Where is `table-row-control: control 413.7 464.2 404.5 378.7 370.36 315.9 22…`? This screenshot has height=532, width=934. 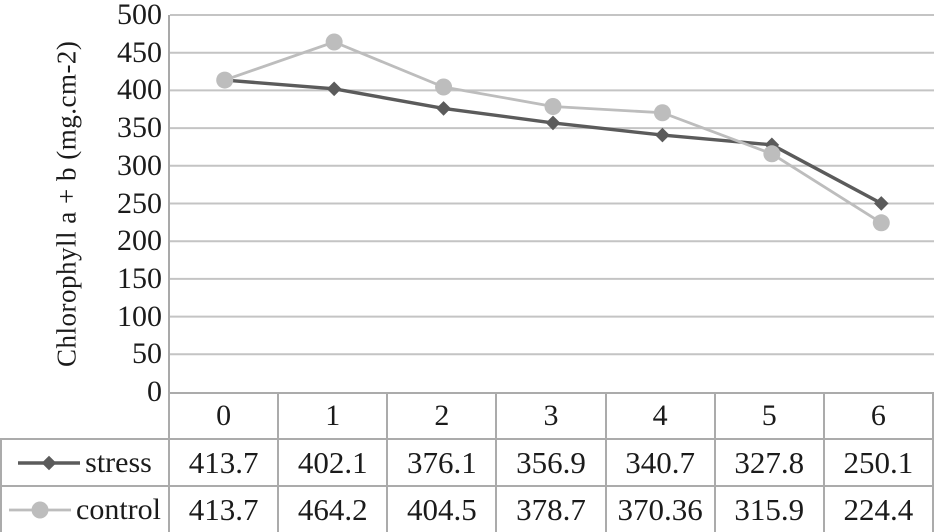 table-row-control: control 413.7 464.2 404.5 378.7 370.36 315.9 22… is located at coordinates (467, 508).